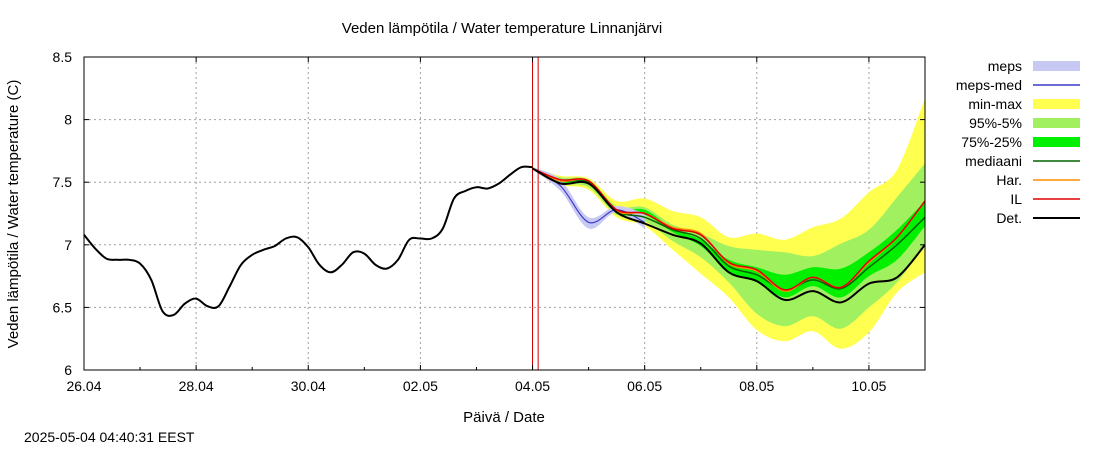  I want to click on x-axis-label: Päivä / Date, so click(504, 417).